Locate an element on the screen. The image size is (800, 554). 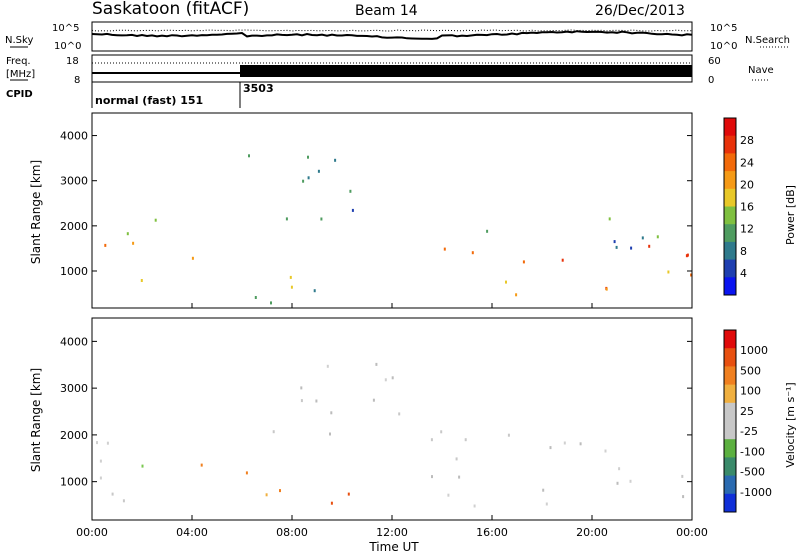
velocity-colorbar-tick: 25 is located at coordinates (747, 411).